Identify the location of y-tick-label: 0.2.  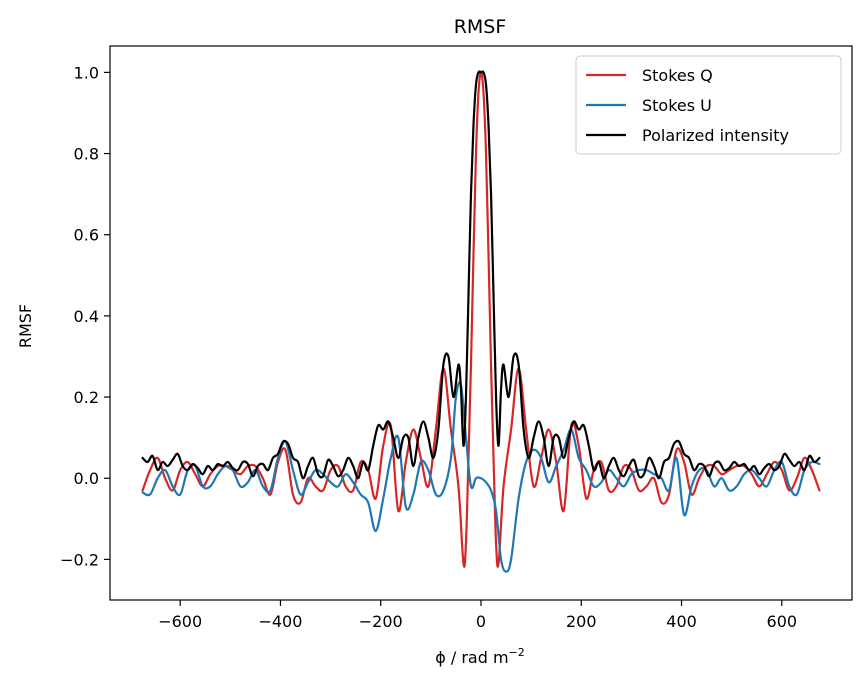
(86, 397).